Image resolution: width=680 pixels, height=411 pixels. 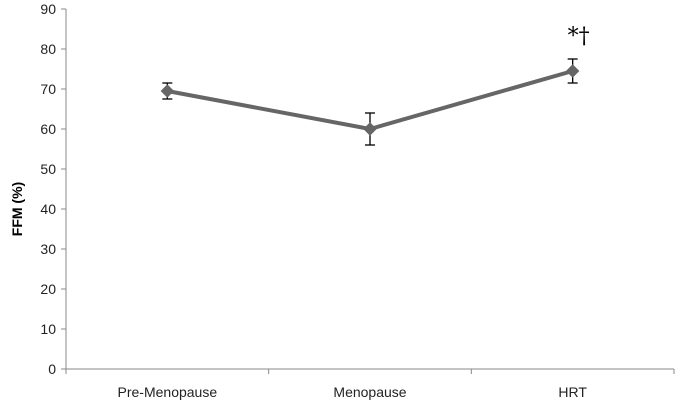 What do you see at coordinates (48, 169) in the screenshot?
I see `y-tick-label: 50` at bounding box center [48, 169].